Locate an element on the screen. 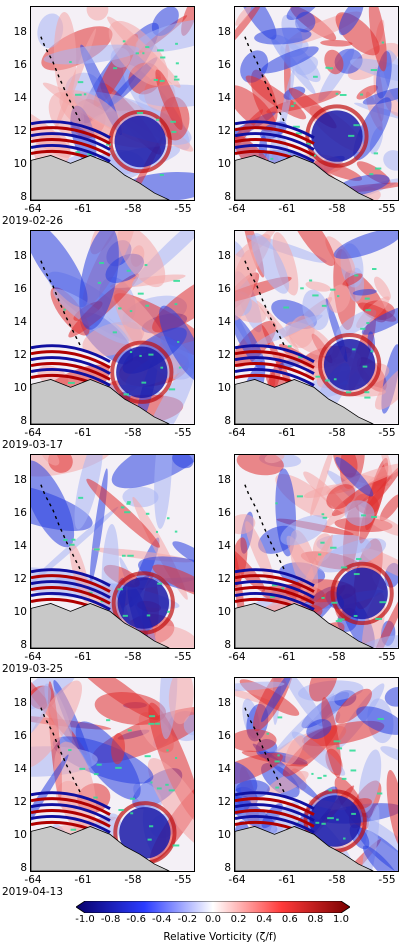  vorticity-map-row4-col1 is located at coordinates (112, 774).